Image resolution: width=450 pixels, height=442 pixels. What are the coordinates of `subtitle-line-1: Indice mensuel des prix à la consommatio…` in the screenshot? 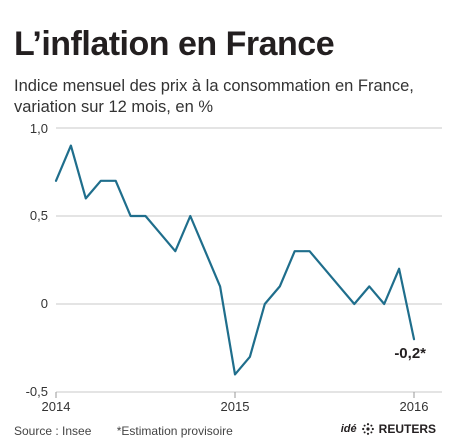 It's located at (214, 86).